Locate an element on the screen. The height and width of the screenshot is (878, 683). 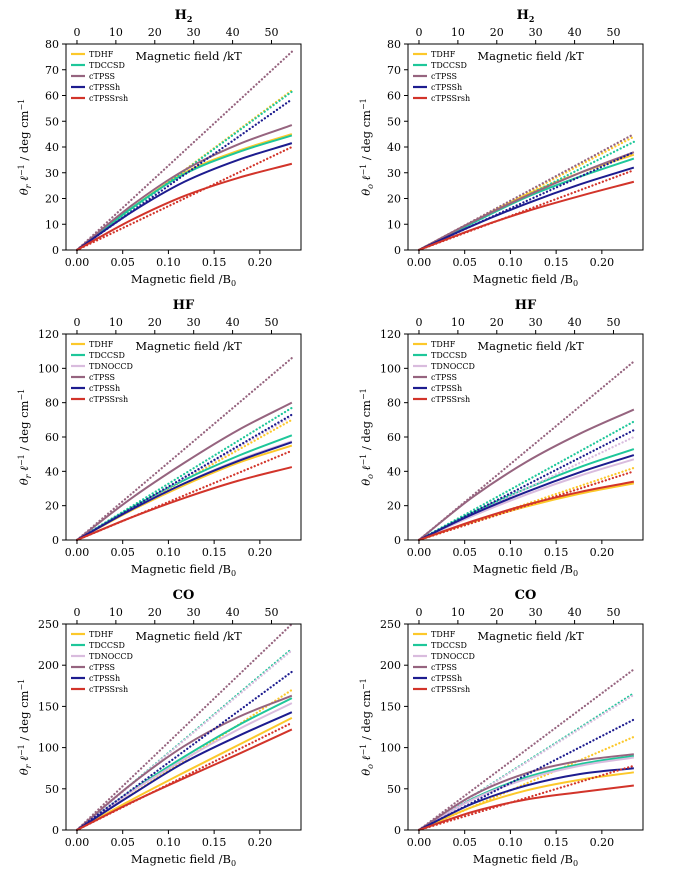
y-tick-label: 120 is located at coordinates (48, 334).